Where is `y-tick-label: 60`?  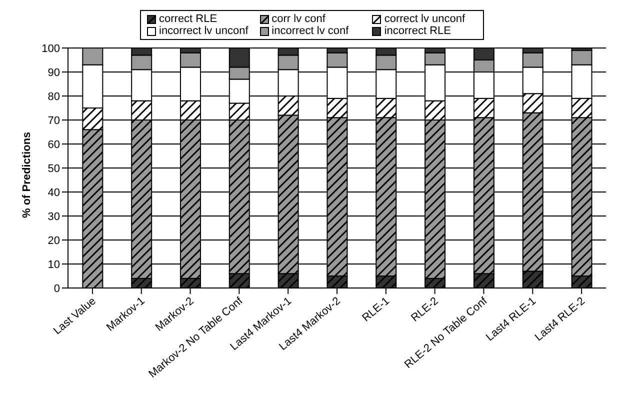
y-tick-label: 60 is located at coordinates (54, 144).